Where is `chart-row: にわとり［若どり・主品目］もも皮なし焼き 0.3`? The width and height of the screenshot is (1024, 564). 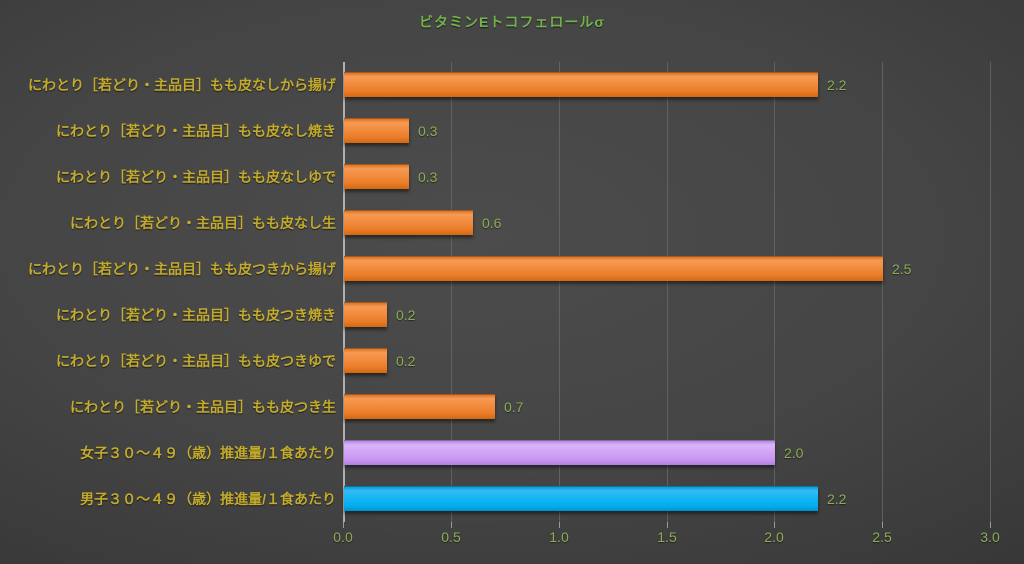 chart-row: にわとり［若どり・主品目］もも皮なし焼き 0.3 is located at coordinates (512, 131).